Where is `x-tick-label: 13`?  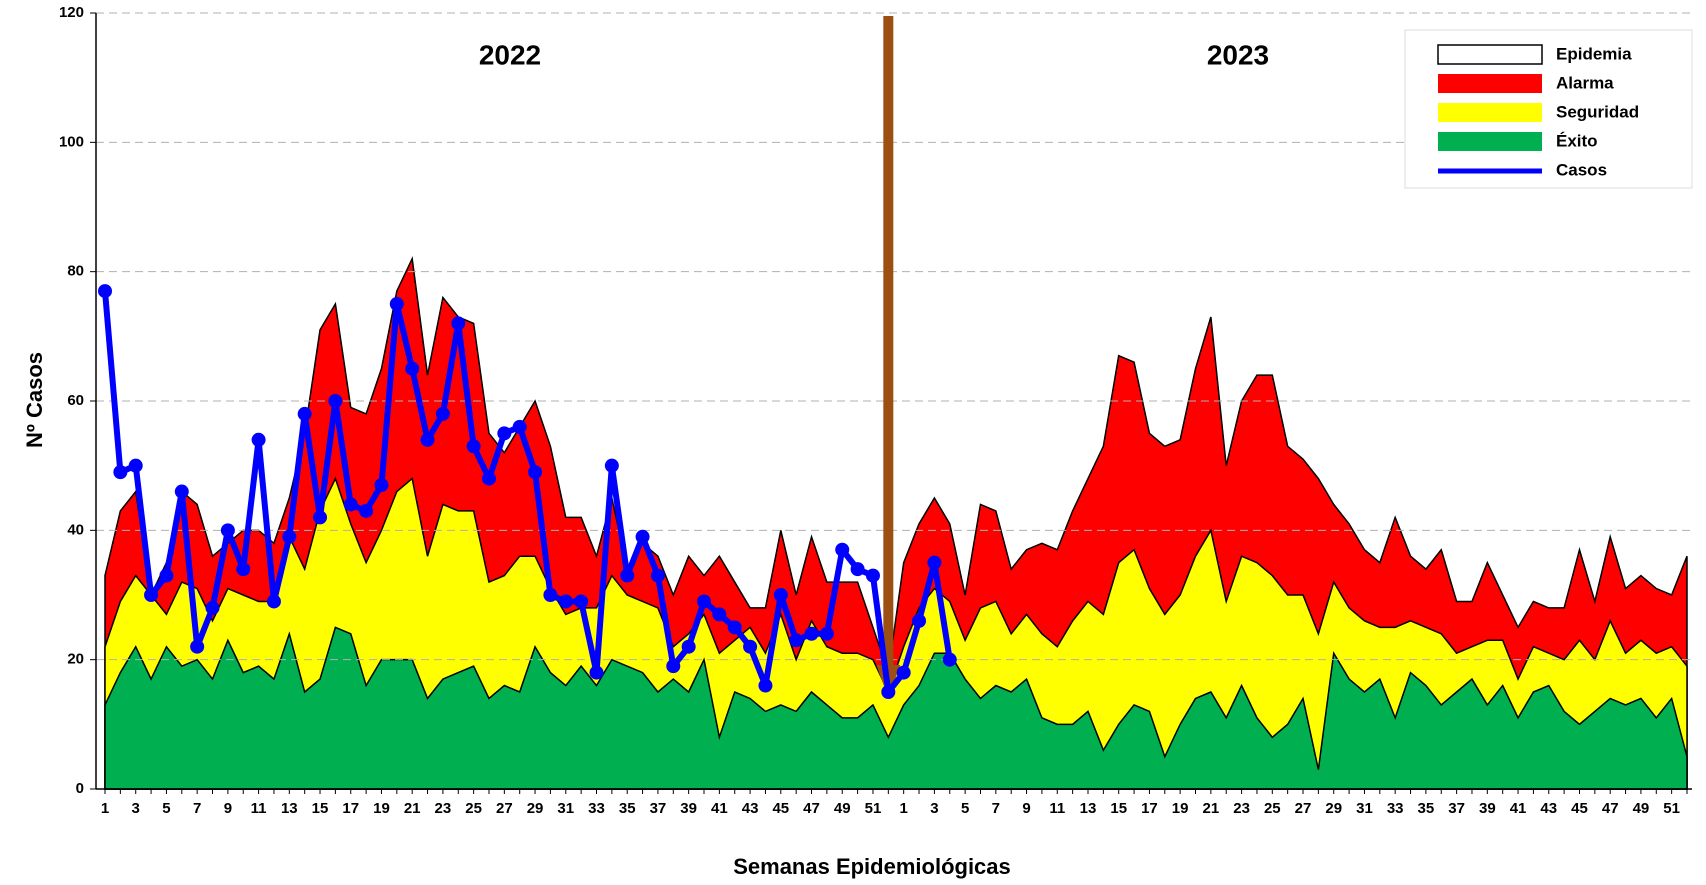
x-tick-label: 13 is located at coordinates (1088, 808).